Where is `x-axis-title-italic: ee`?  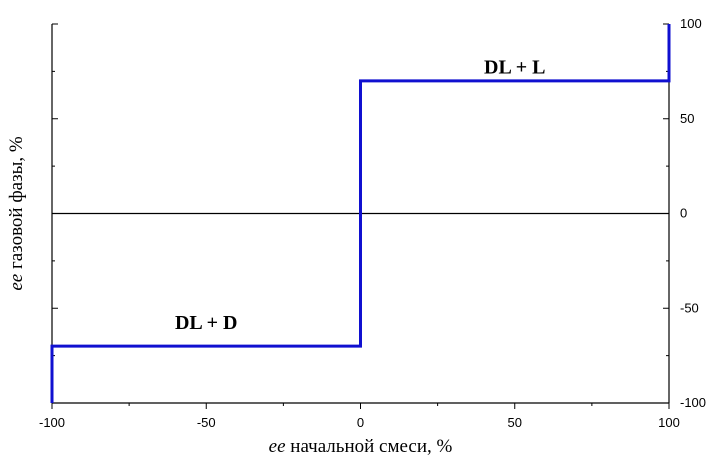 x-axis-title-italic: ee is located at coordinates (277, 446).